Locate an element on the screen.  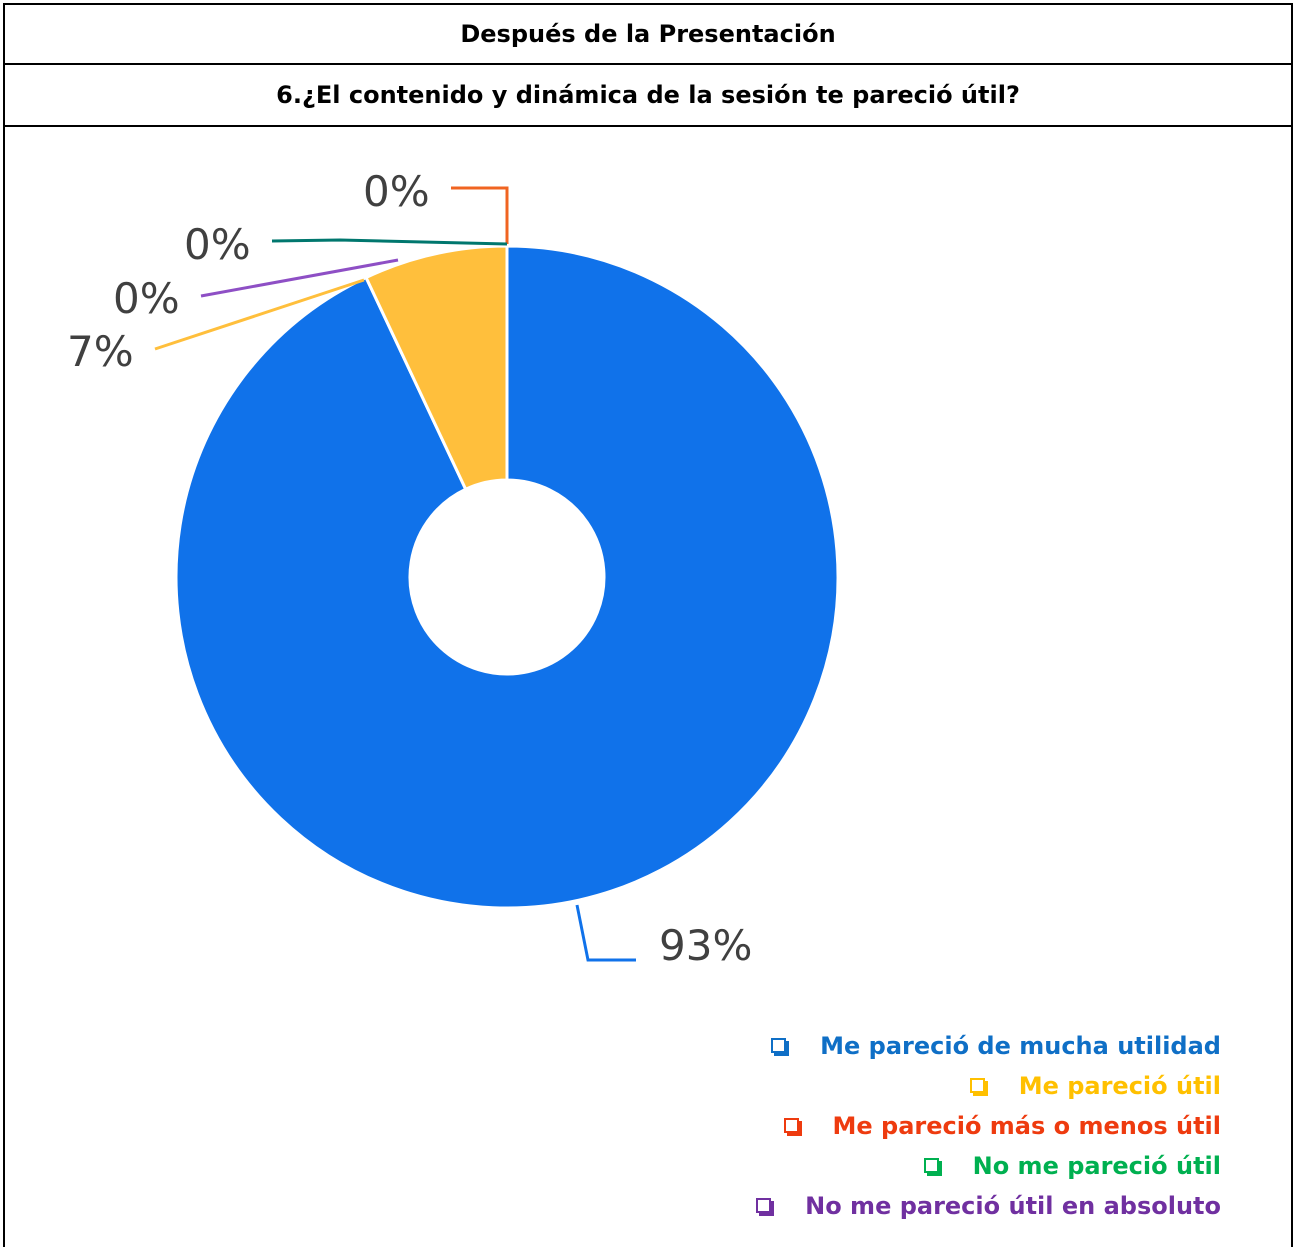
legend-item-no-util: No me pareció útil is located at coordinates (988, 1166).